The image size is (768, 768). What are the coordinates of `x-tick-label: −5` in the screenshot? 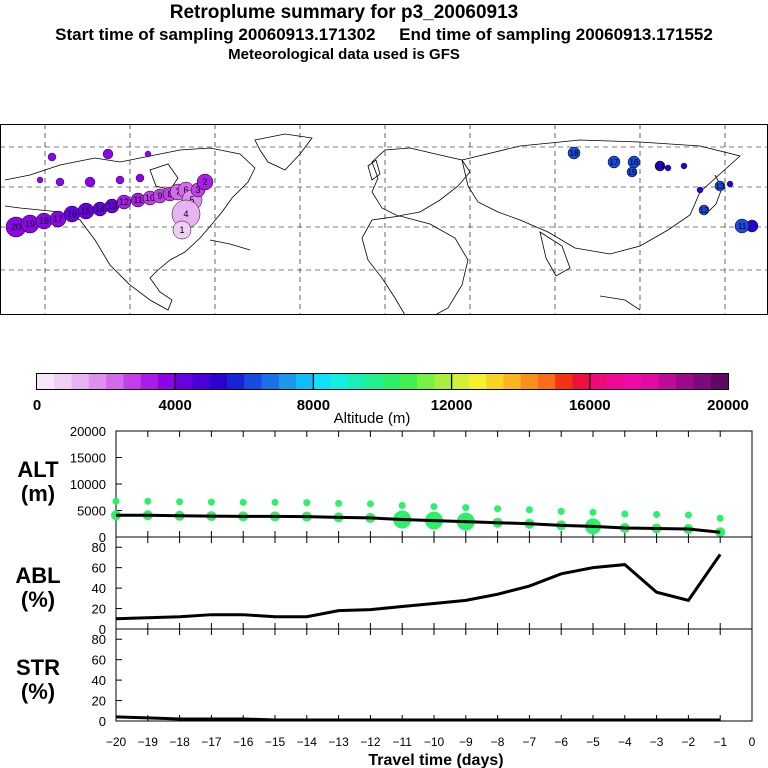 It's located at (593, 742).